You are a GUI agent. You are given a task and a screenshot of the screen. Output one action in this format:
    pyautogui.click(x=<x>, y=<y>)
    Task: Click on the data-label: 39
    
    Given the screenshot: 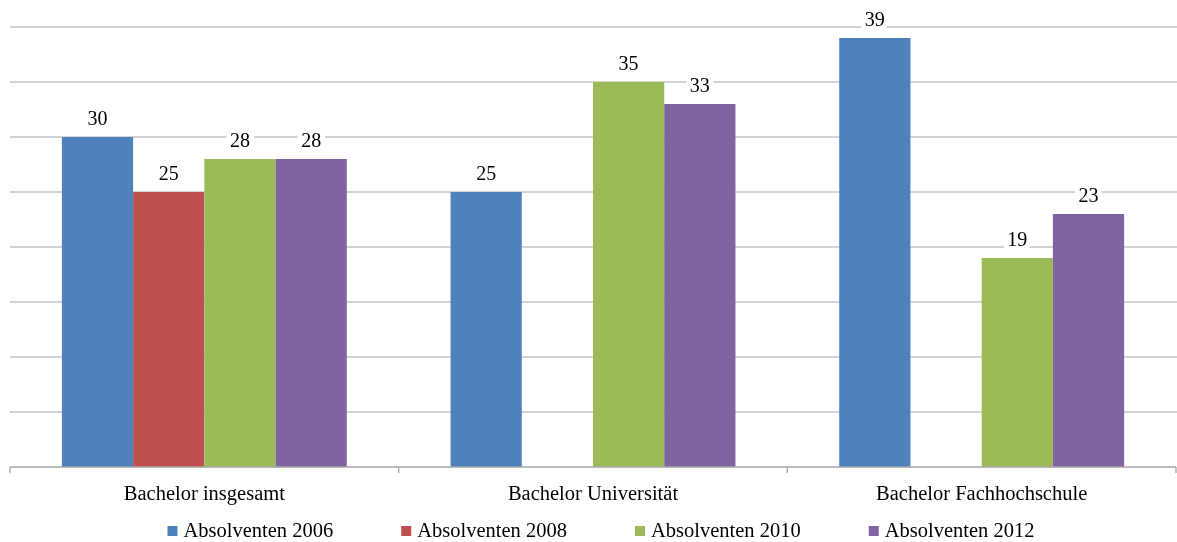 What is the action you would take?
    pyautogui.click(x=874, y=19)
    